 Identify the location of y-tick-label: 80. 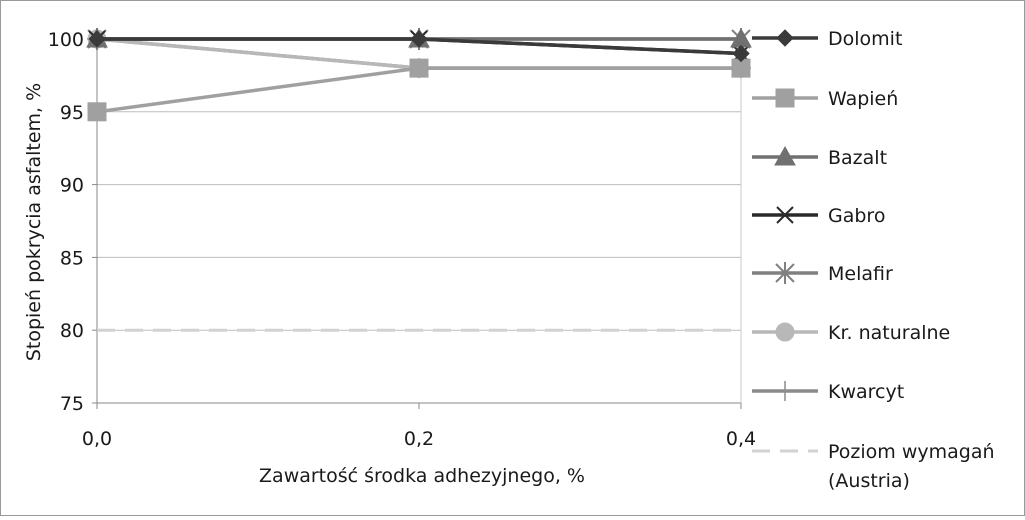
(72, 331).